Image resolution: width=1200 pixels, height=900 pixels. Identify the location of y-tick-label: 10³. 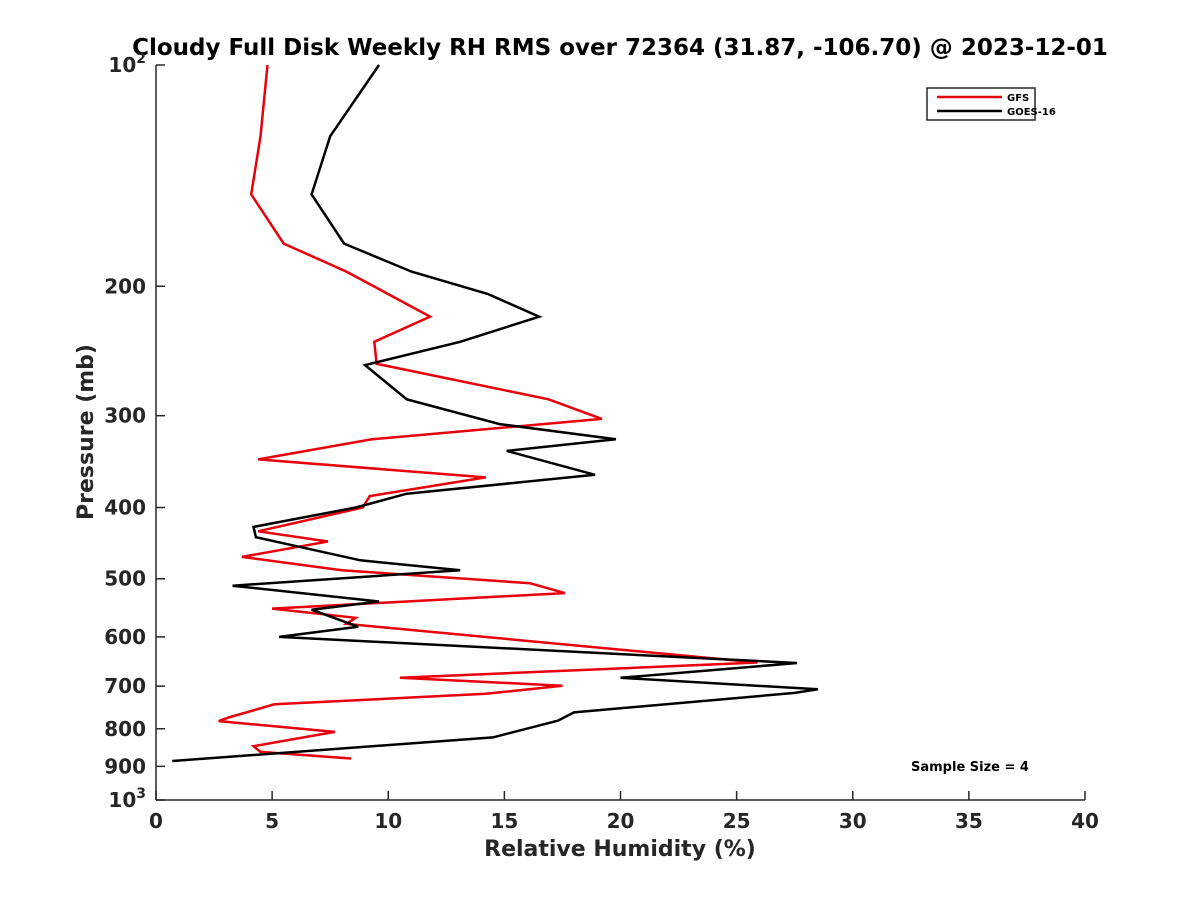
(127, 799).